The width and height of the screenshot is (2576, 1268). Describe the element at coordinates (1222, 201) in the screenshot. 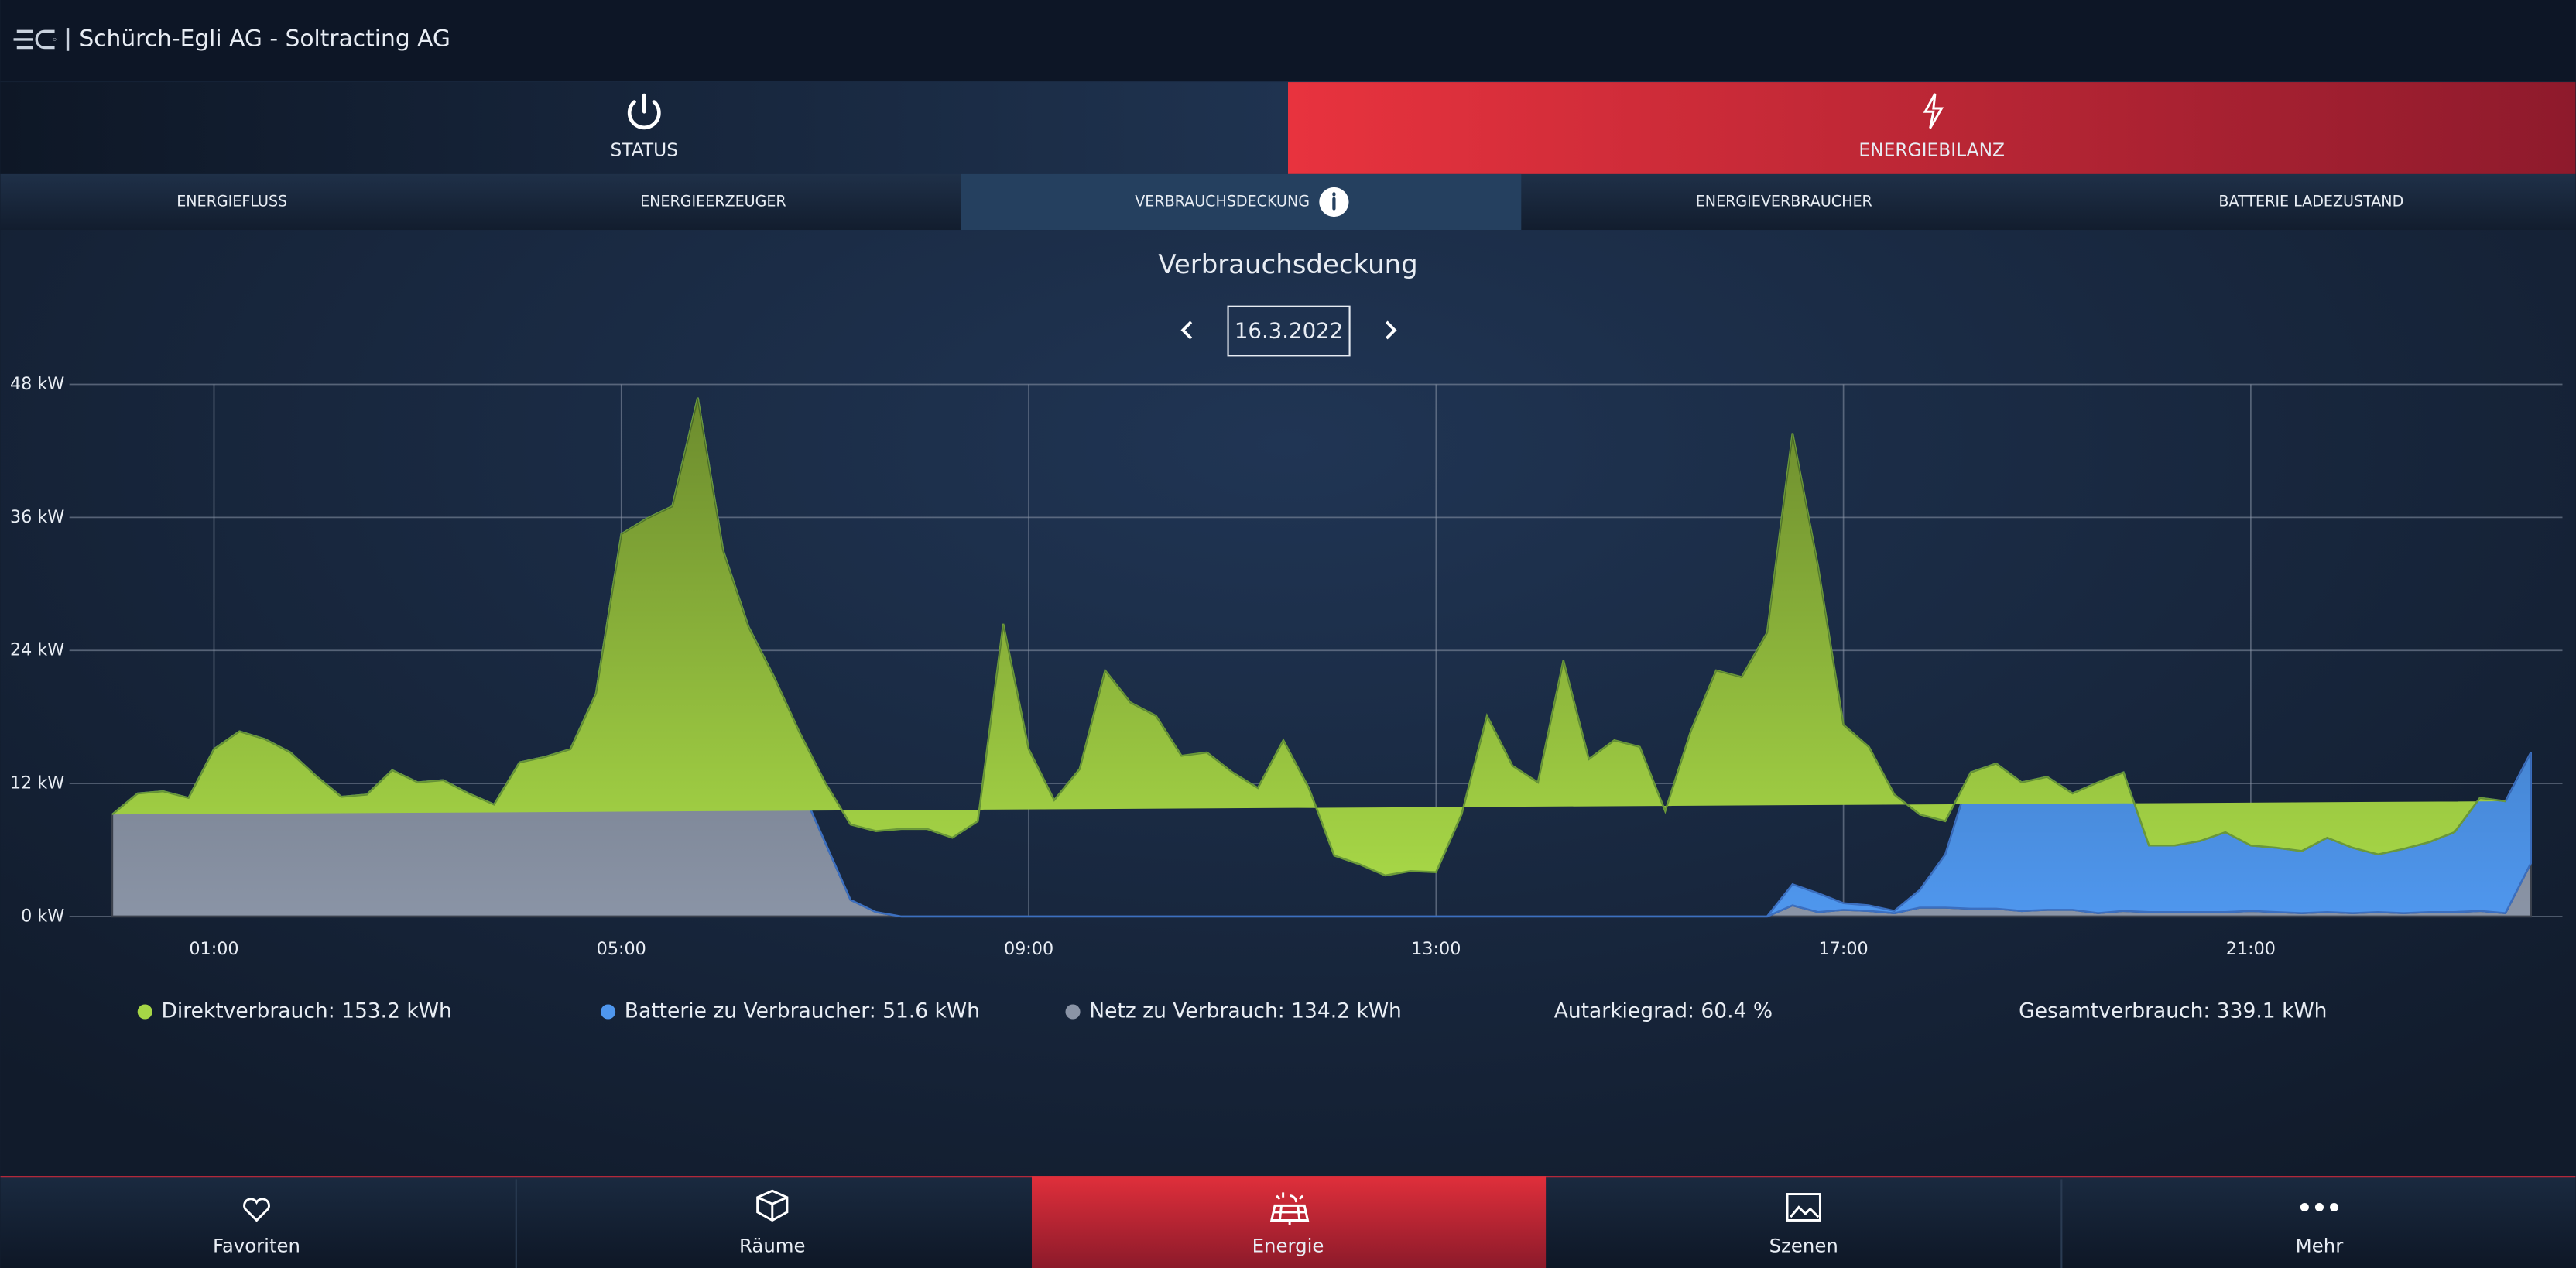

I see `subtab: VERBRAUCHSDECKUNG` at that location.